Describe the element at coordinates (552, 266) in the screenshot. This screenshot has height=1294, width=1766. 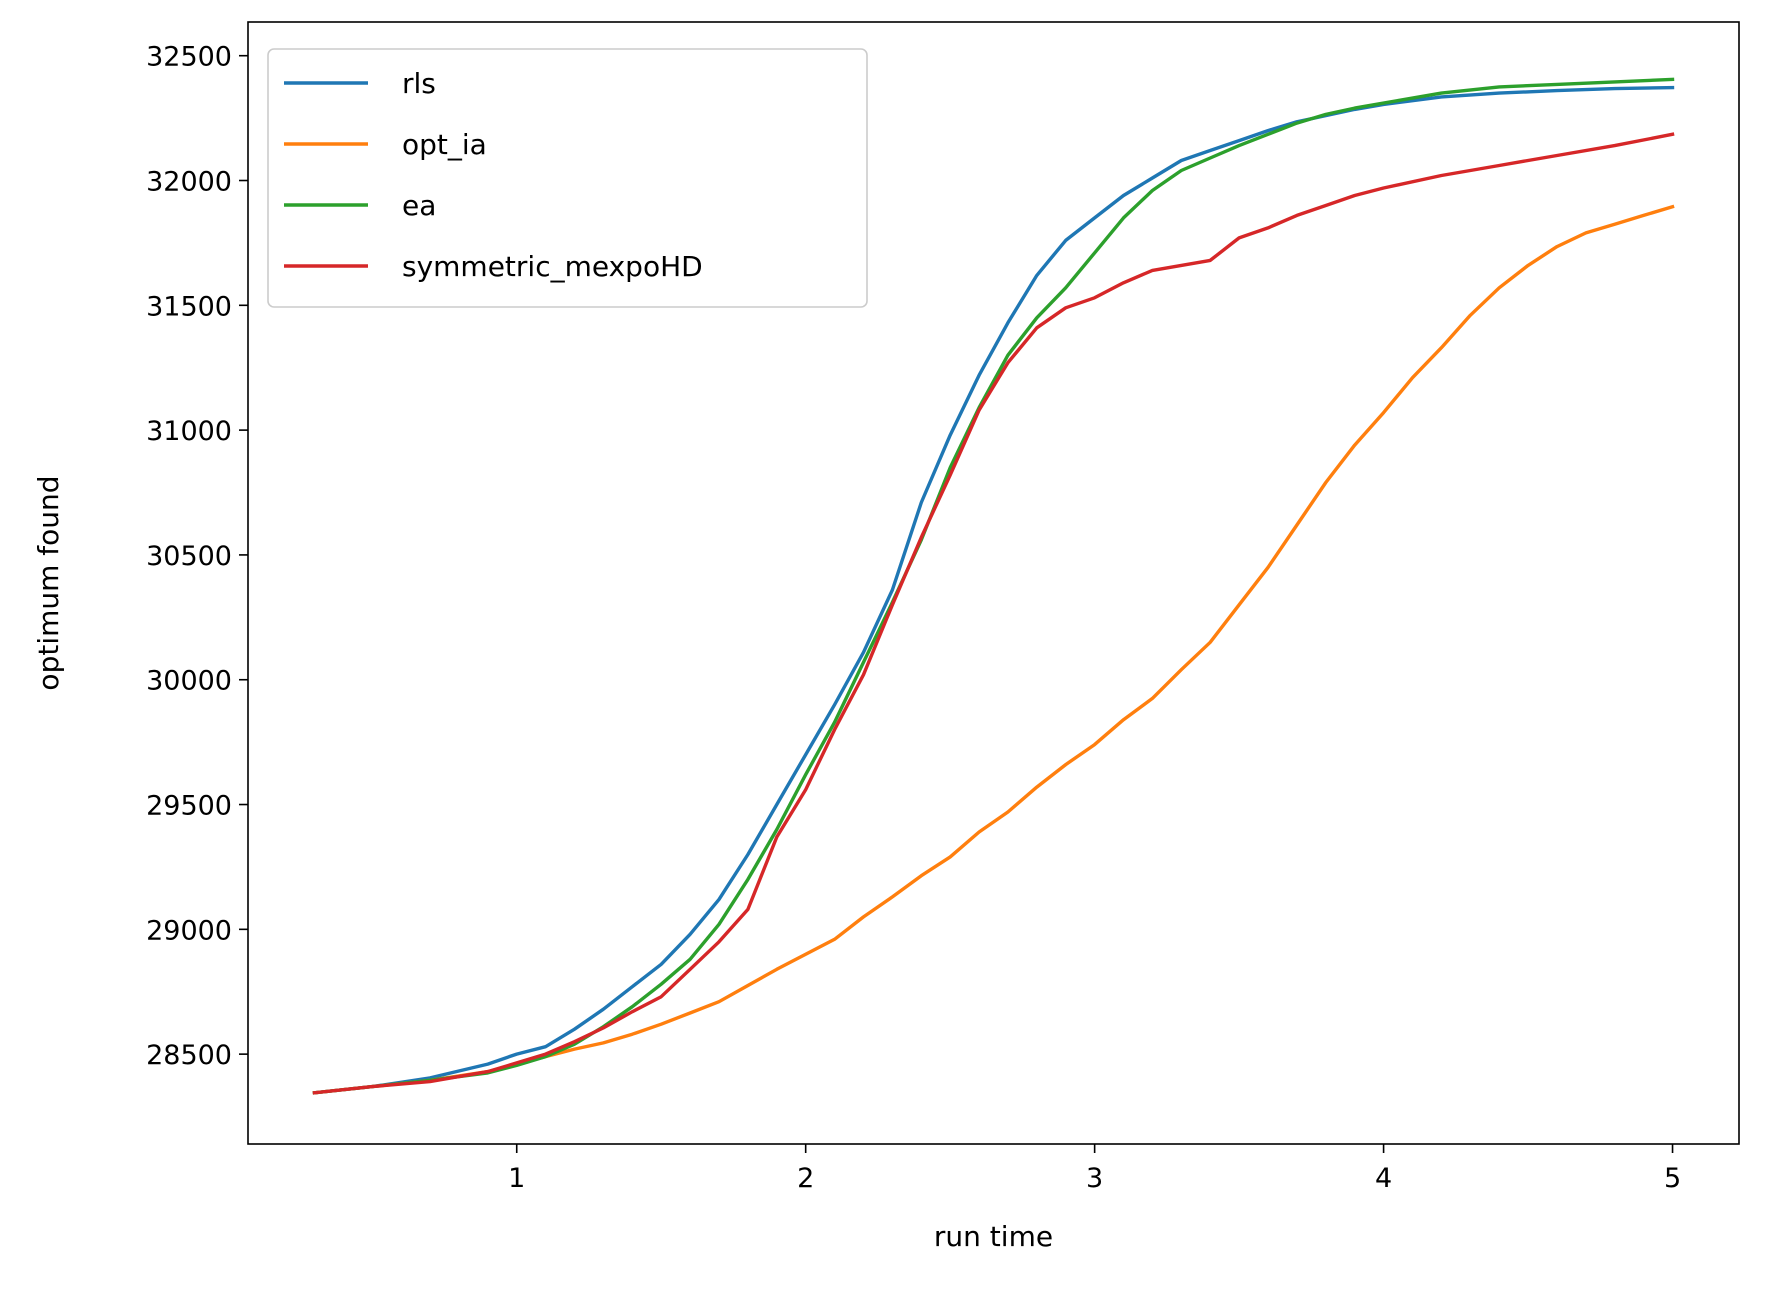
I see `legend-label-symmetric-mexpoHD: symmetric_mexpoHD` at that location.